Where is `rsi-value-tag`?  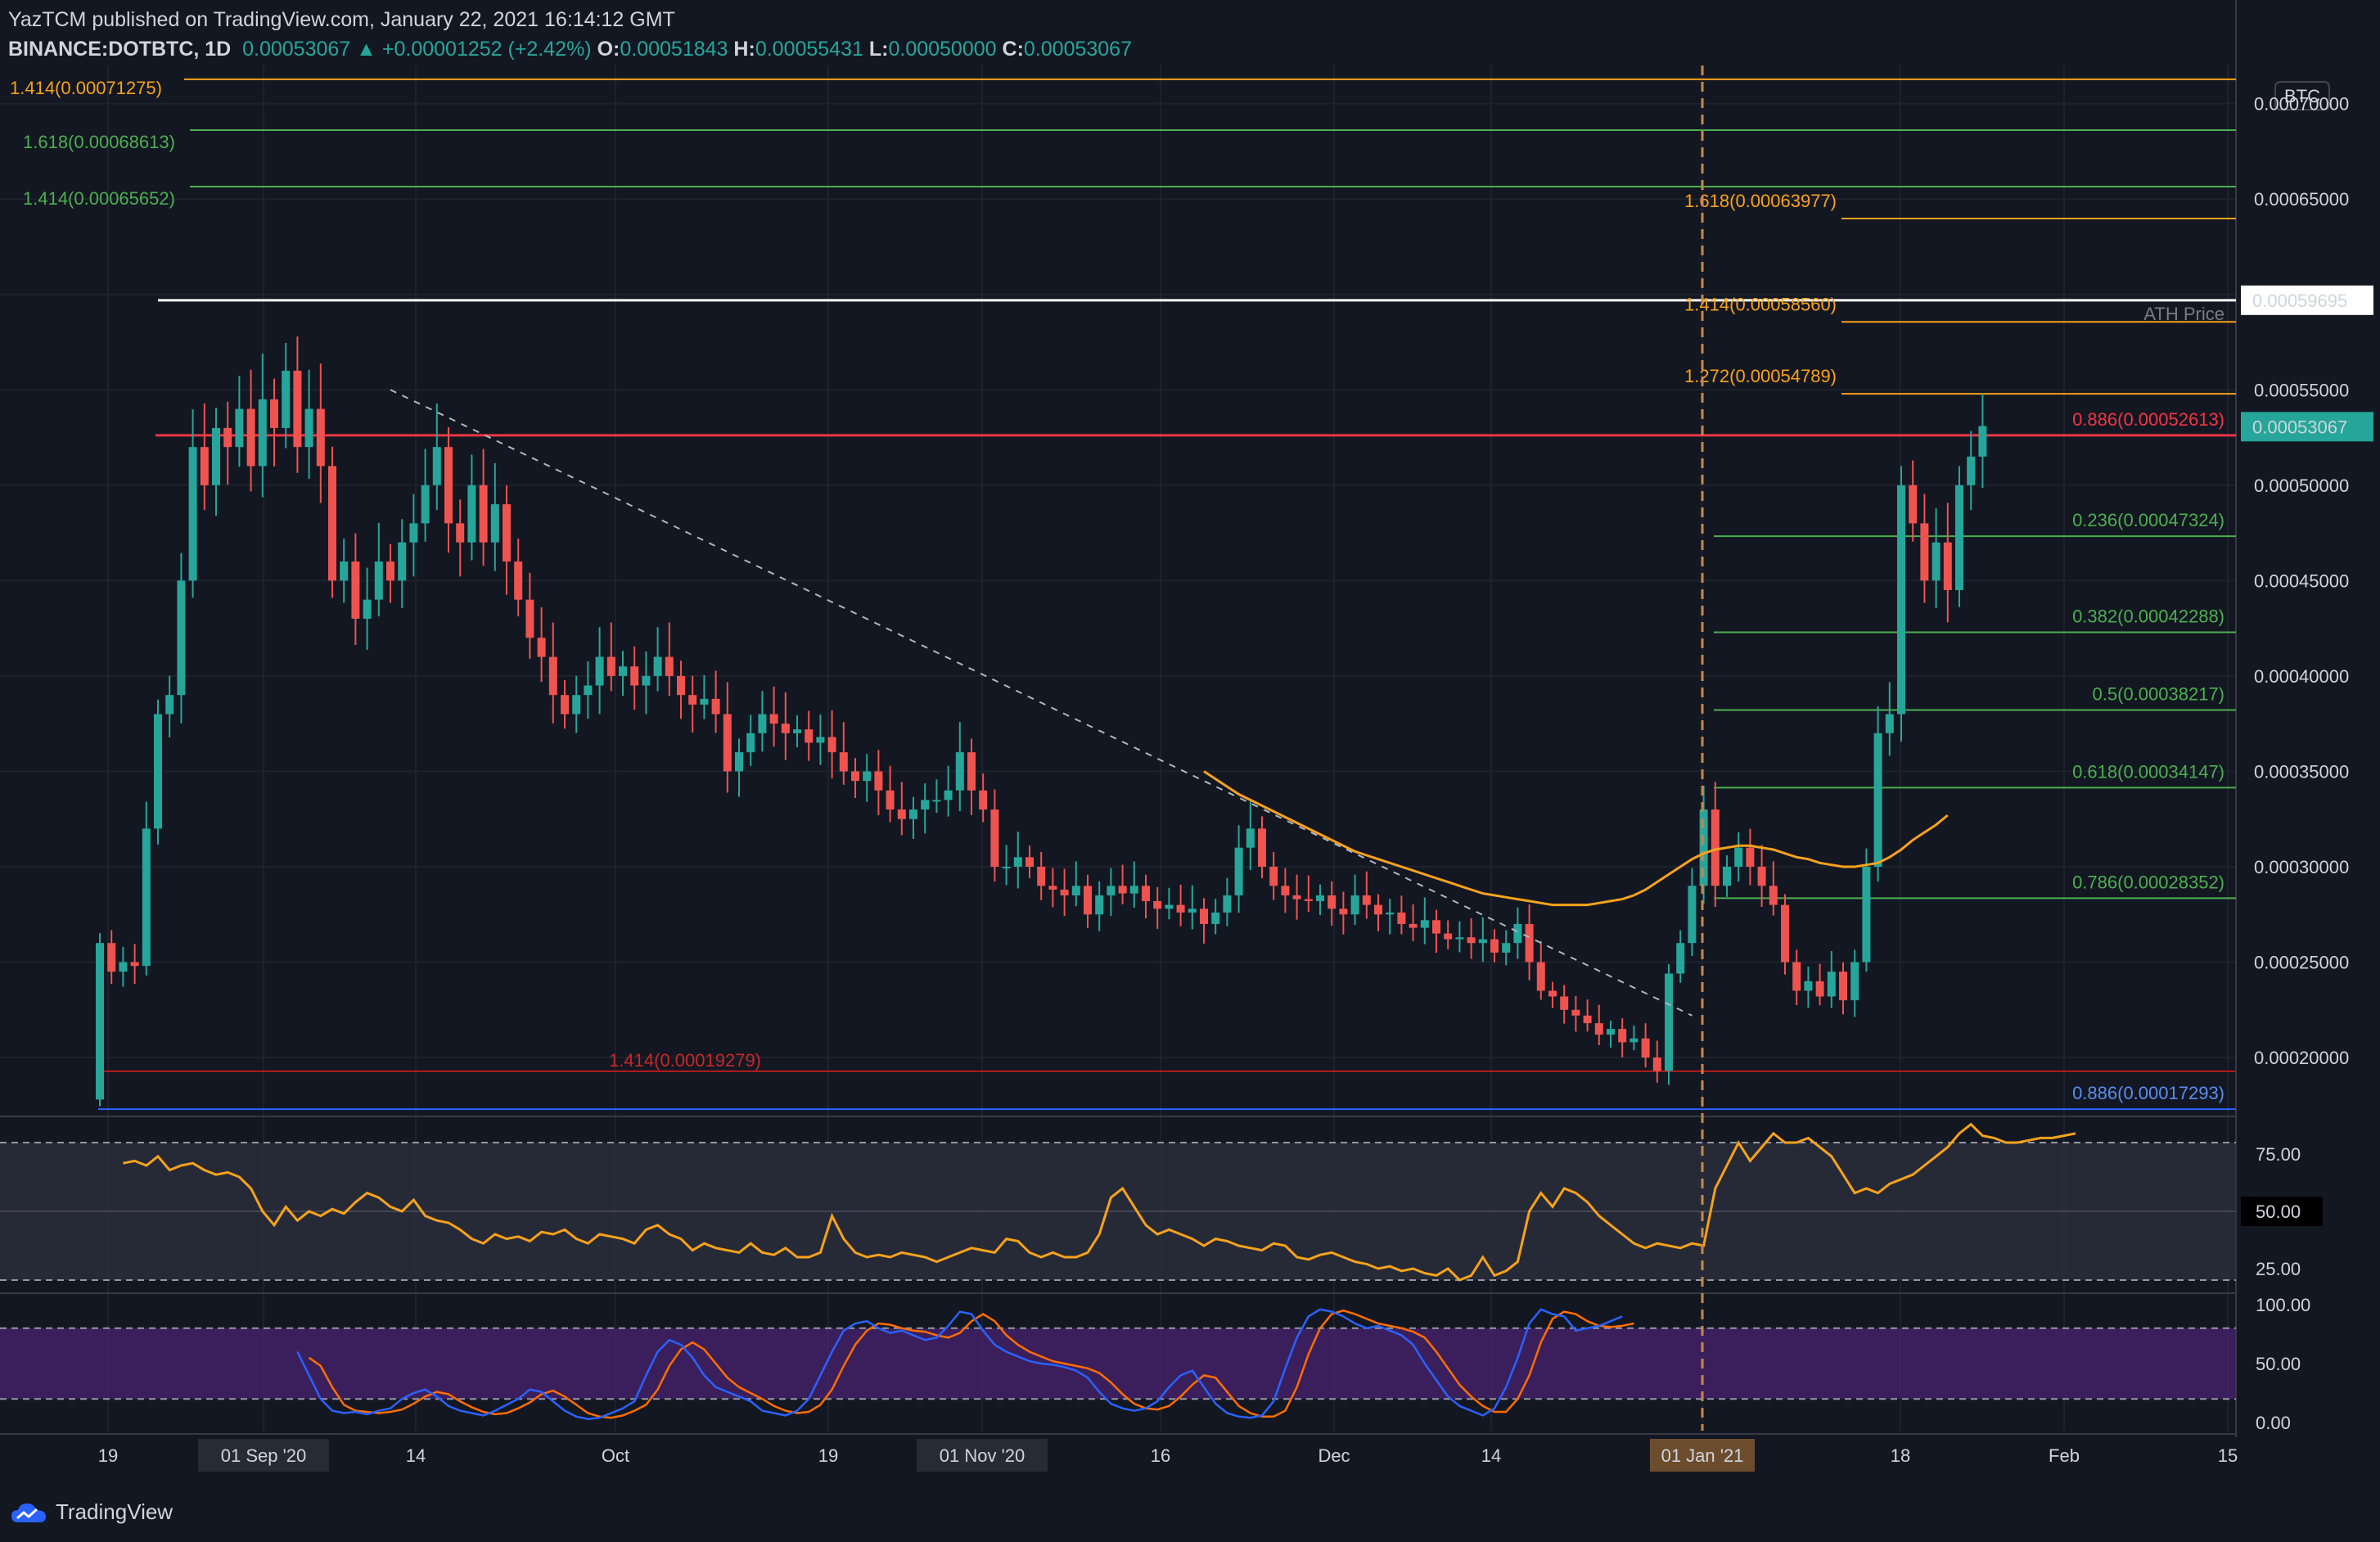
rsi-value-tag is located at coordinates (2282, 1212).